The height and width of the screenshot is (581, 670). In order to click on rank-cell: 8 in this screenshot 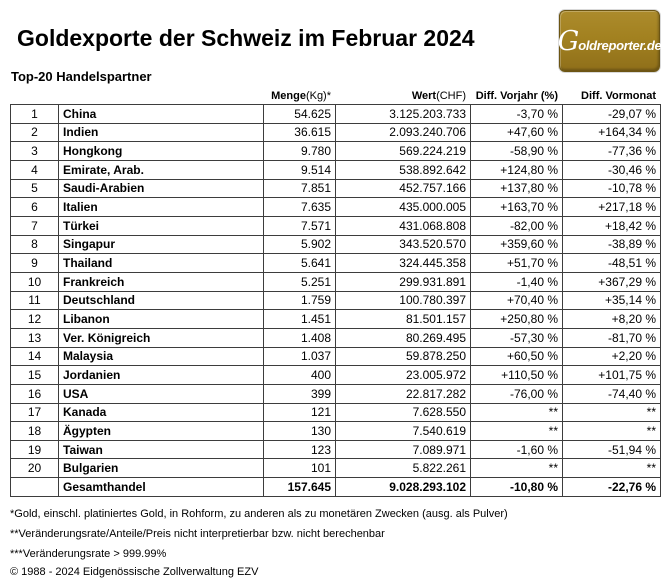, I will do `click(34, 244)`.